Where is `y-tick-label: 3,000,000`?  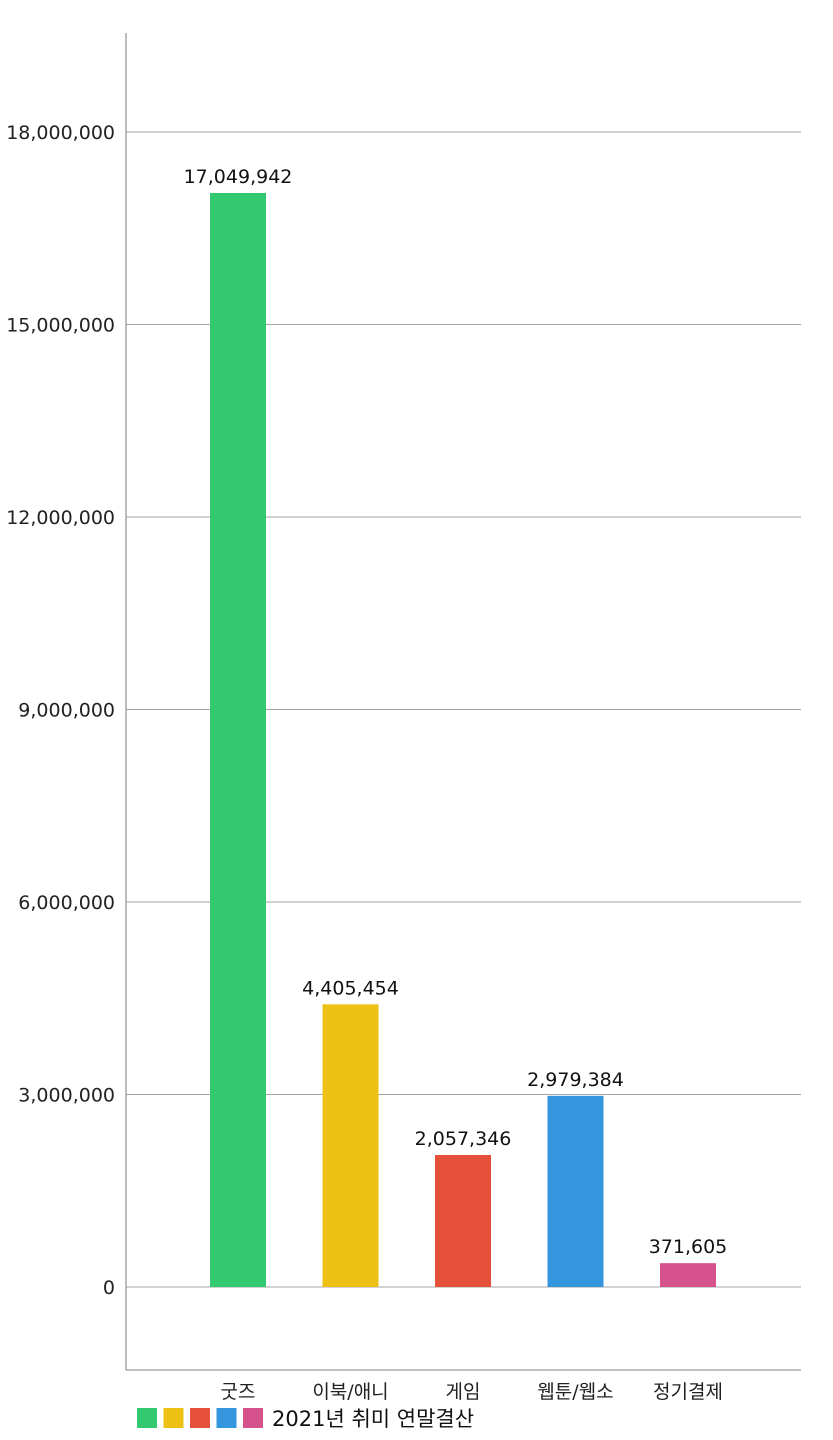
y-tick-label: 3,000,000 is located at coordinates (66, 1096).